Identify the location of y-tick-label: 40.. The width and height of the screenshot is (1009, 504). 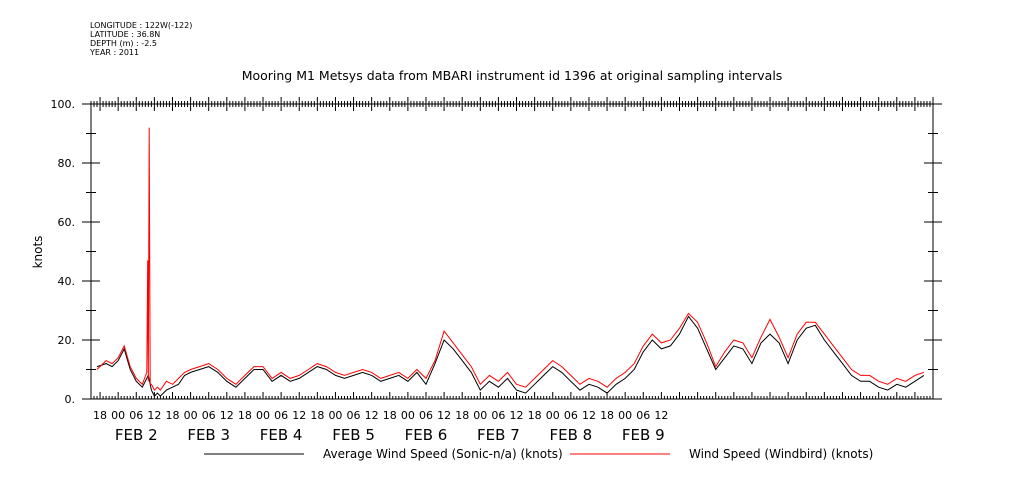
(67, 281).